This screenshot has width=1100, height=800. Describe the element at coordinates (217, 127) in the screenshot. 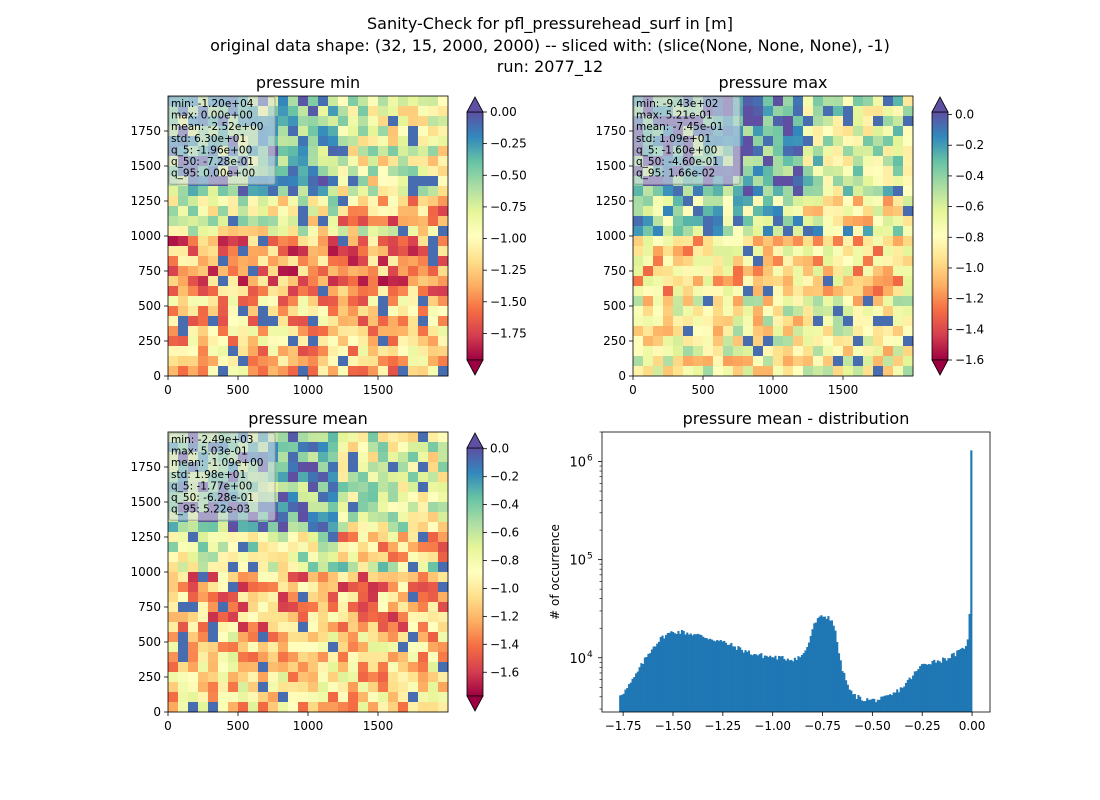

I see `stats-line: mean: -2.52e+00` at that location.